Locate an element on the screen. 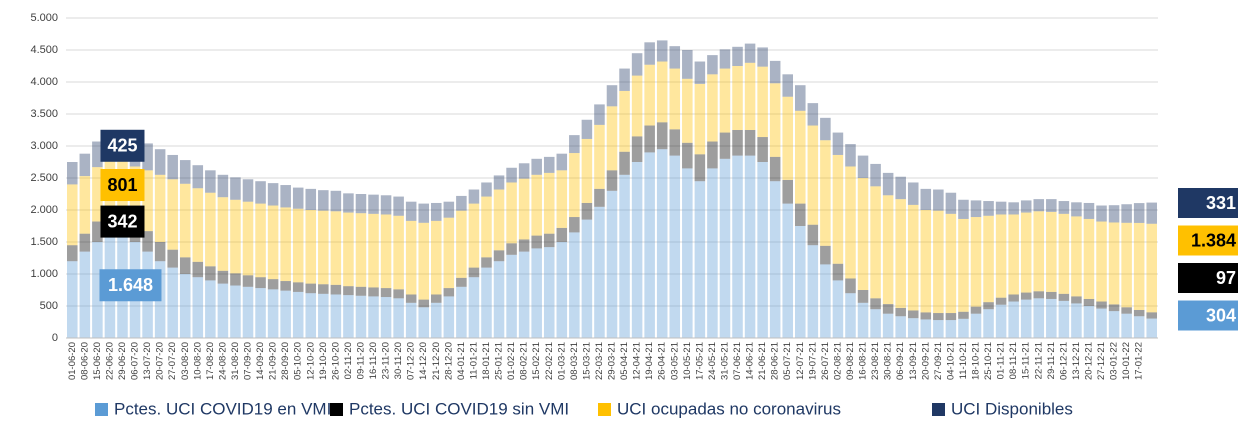 Image resolution: width=1238 pixels, height=425 pixels. x-tick-label: 03-08-20 is located at coordinates (185, 361).